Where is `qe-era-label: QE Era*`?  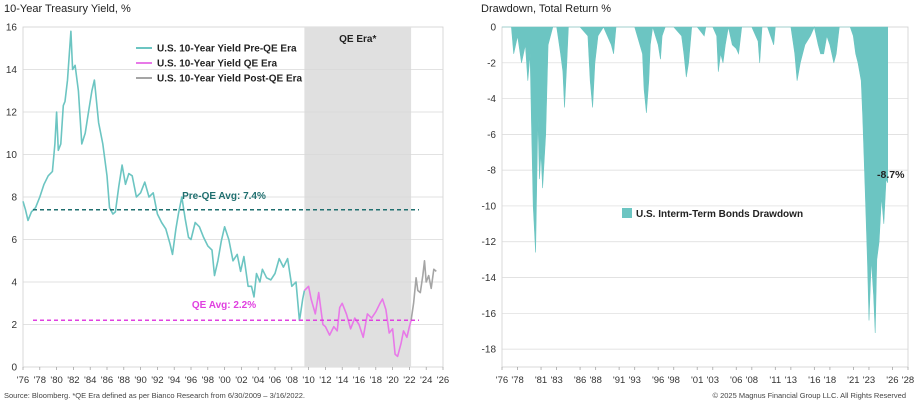
qe-era-label: QE Era* is located at coordinates (357, 39).